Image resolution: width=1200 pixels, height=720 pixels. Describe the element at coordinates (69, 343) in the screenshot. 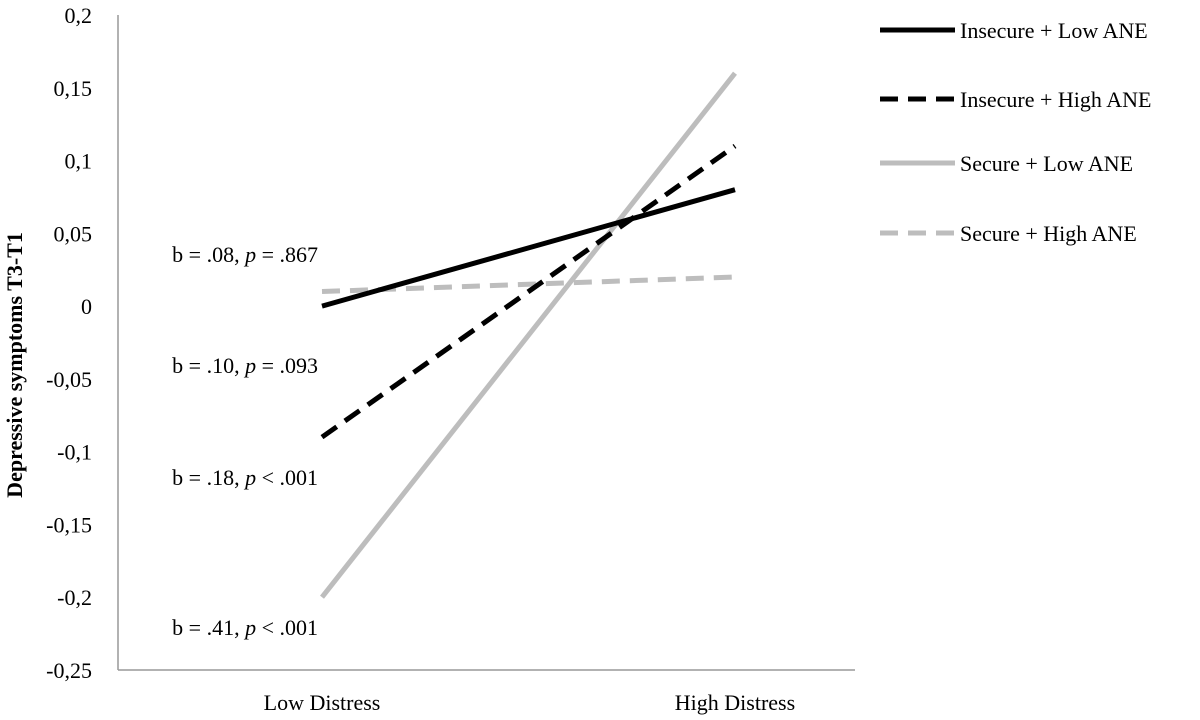

I see `y-axis-ticks: 0,2 0,15 0,1 0,05 0 -0,05 -0,1 -0,15 -0,2 -0,25` at that location.